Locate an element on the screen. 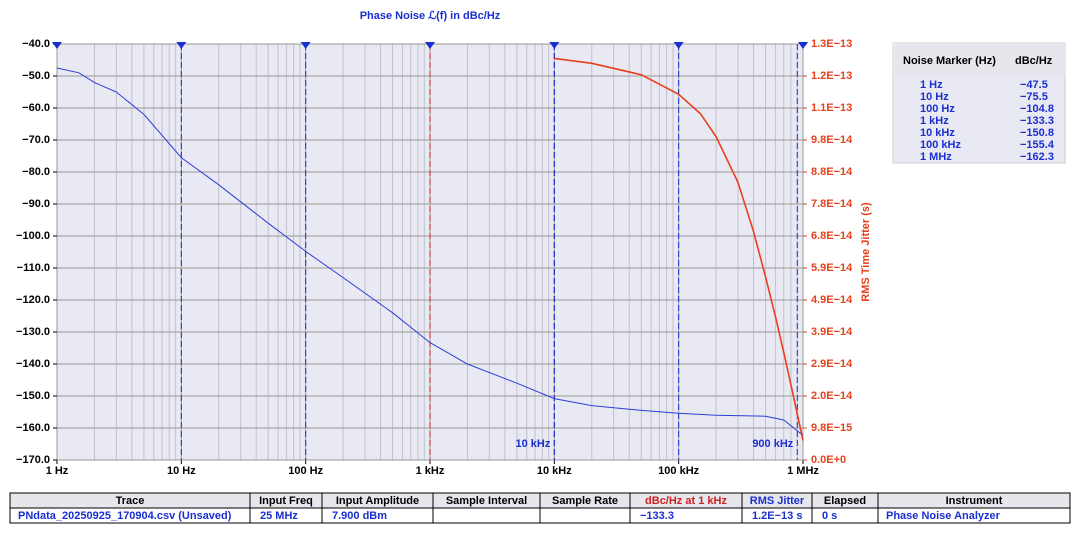 The width and height of the screenshot is (1080, 550). x-tick-label: 10 kHz is located at coordinates (554, 471).